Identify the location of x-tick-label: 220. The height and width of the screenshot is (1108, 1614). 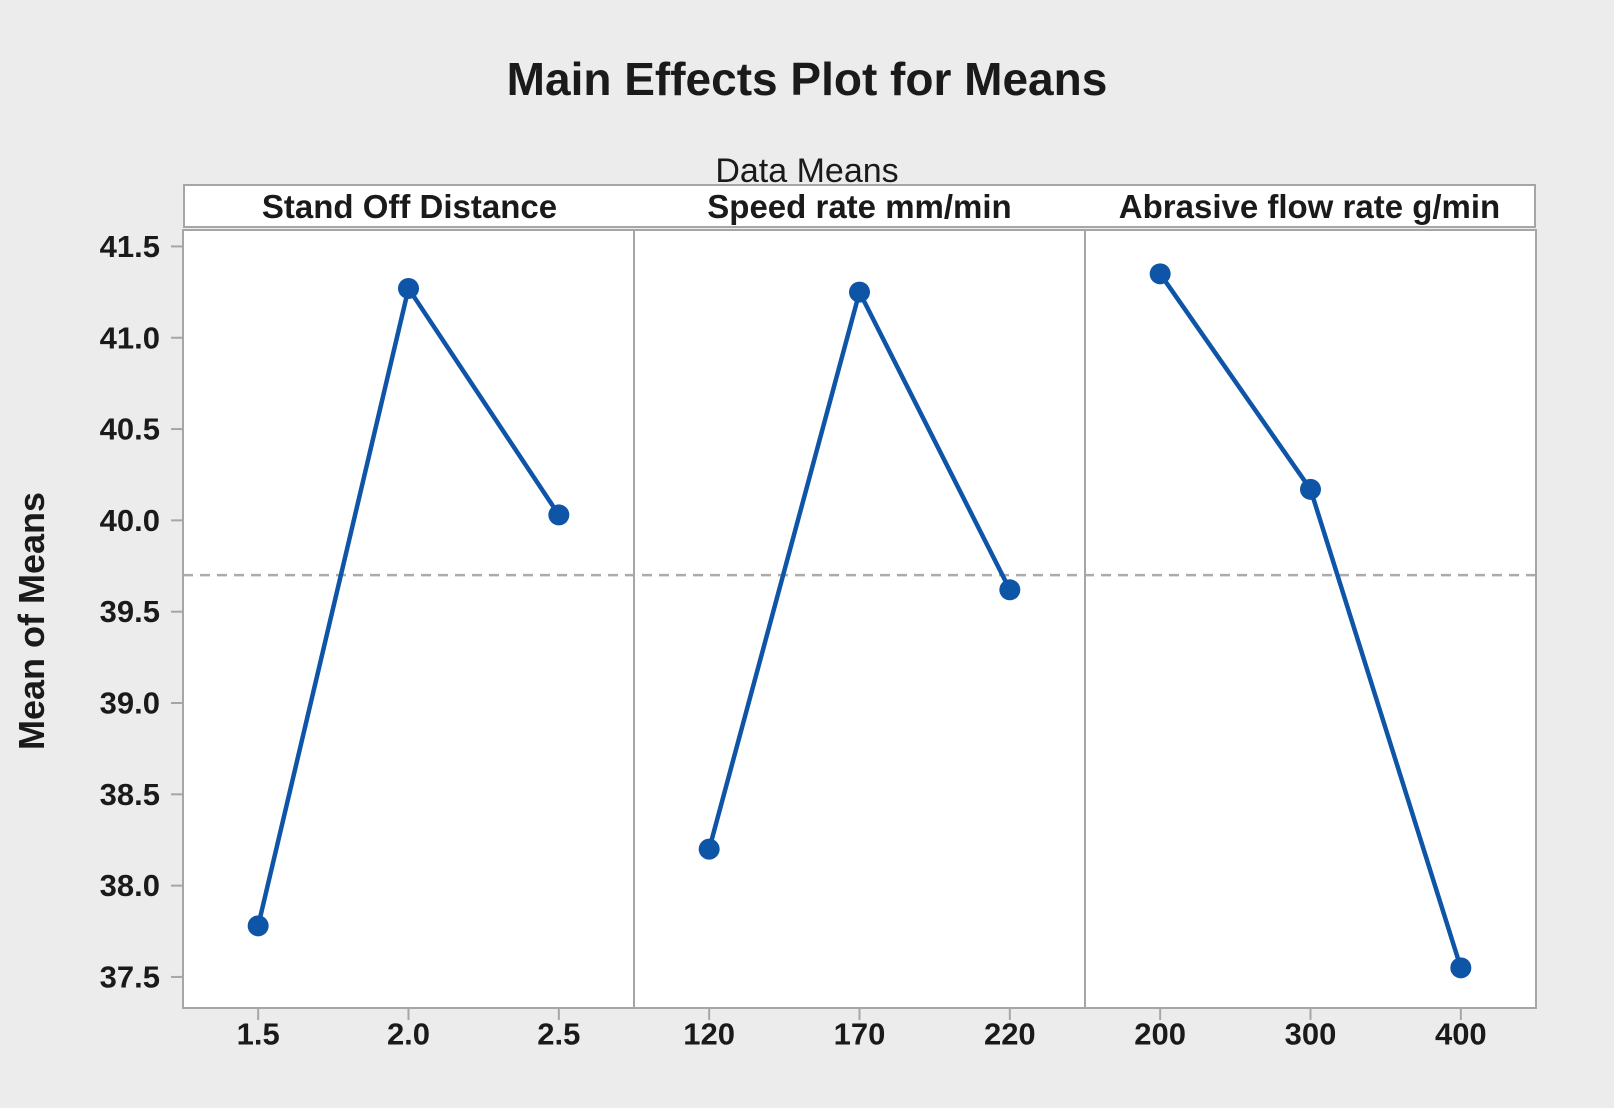
(1010, 1033).